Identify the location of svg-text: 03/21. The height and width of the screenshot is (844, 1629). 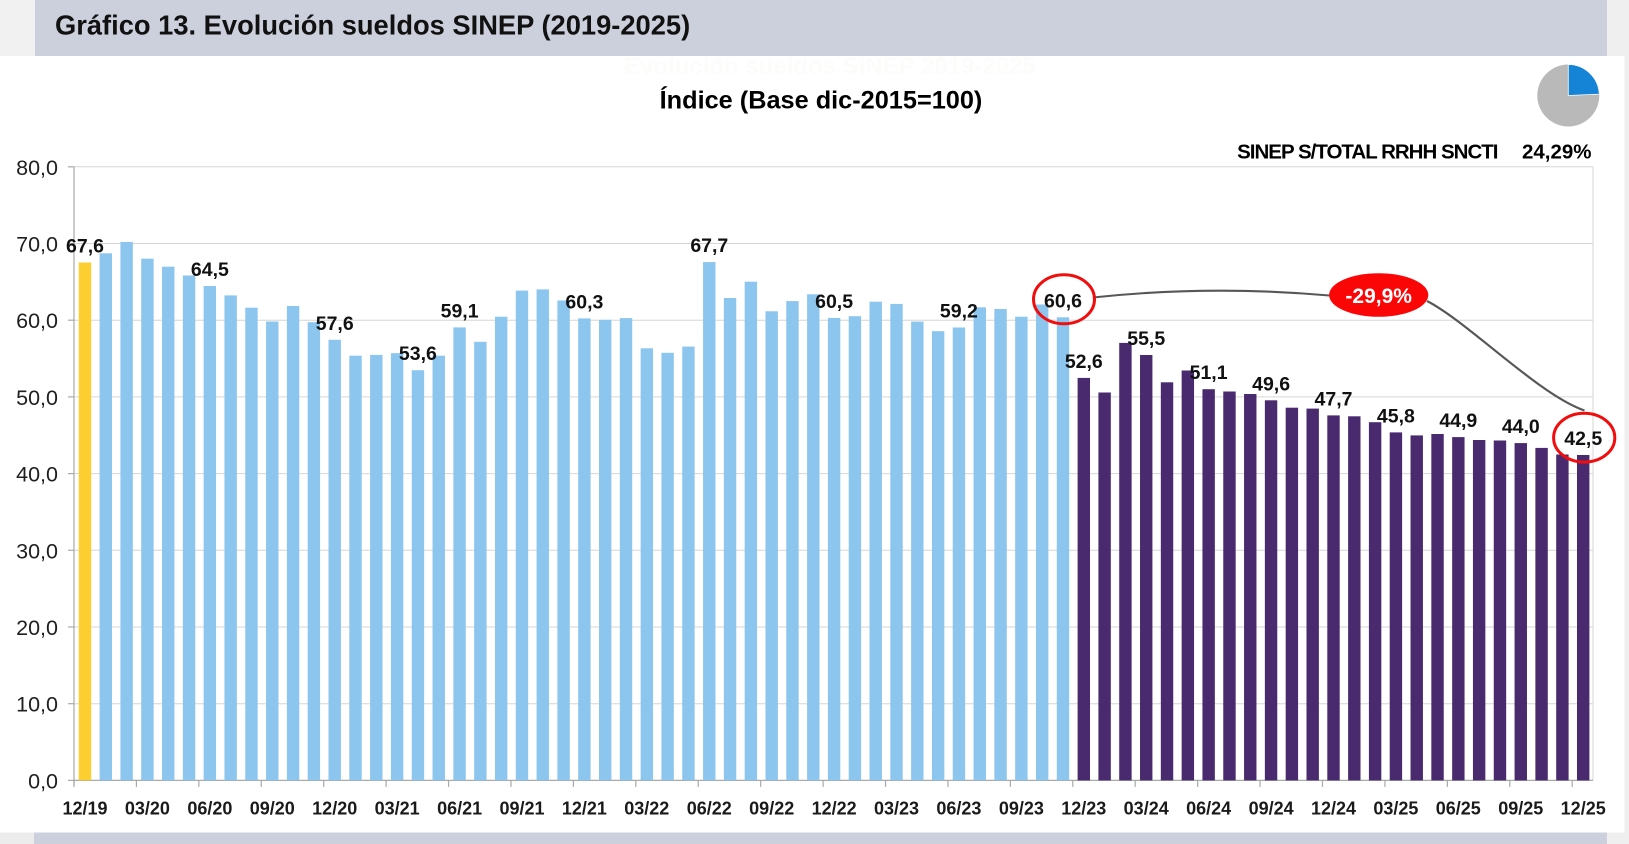
(397, 809).